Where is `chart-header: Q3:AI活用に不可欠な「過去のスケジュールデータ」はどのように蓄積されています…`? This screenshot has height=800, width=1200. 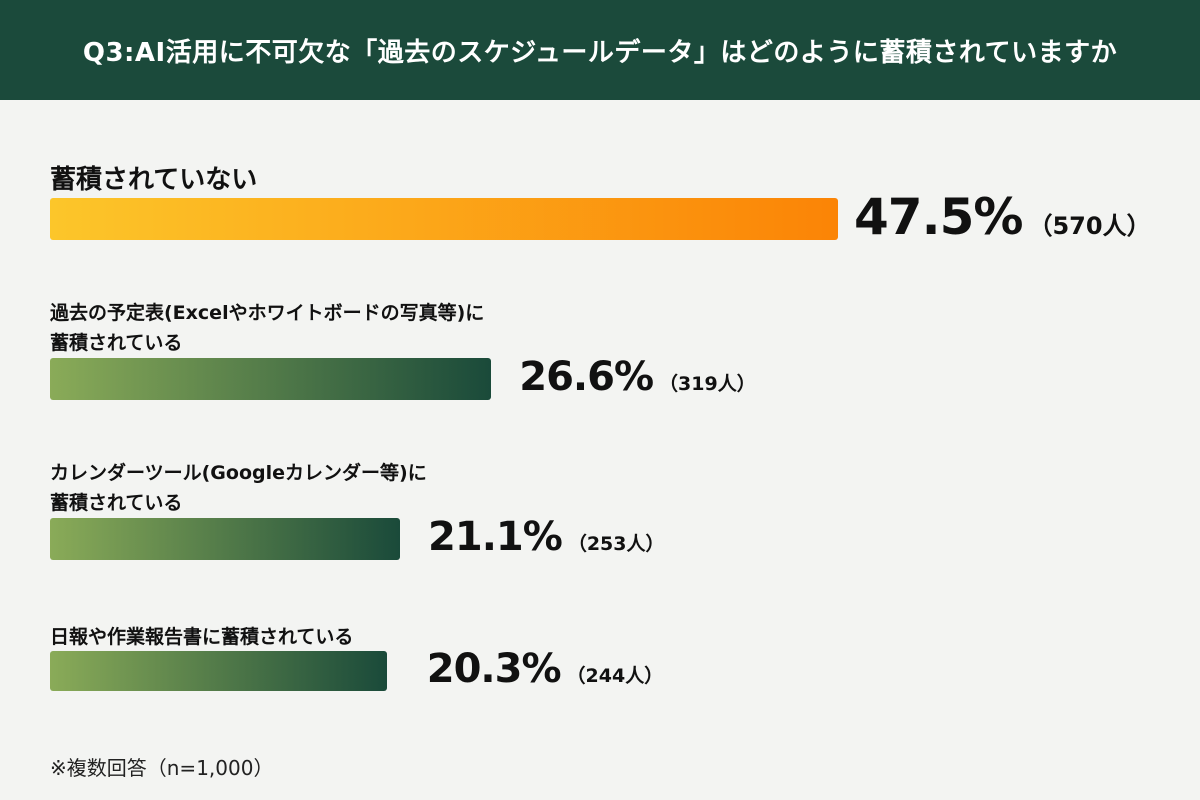 chart-header: Q3:AI活用に不可欠な「過去のスケジュールデータ」はどのように蓄積されています… is located at coordinates (600, 50).